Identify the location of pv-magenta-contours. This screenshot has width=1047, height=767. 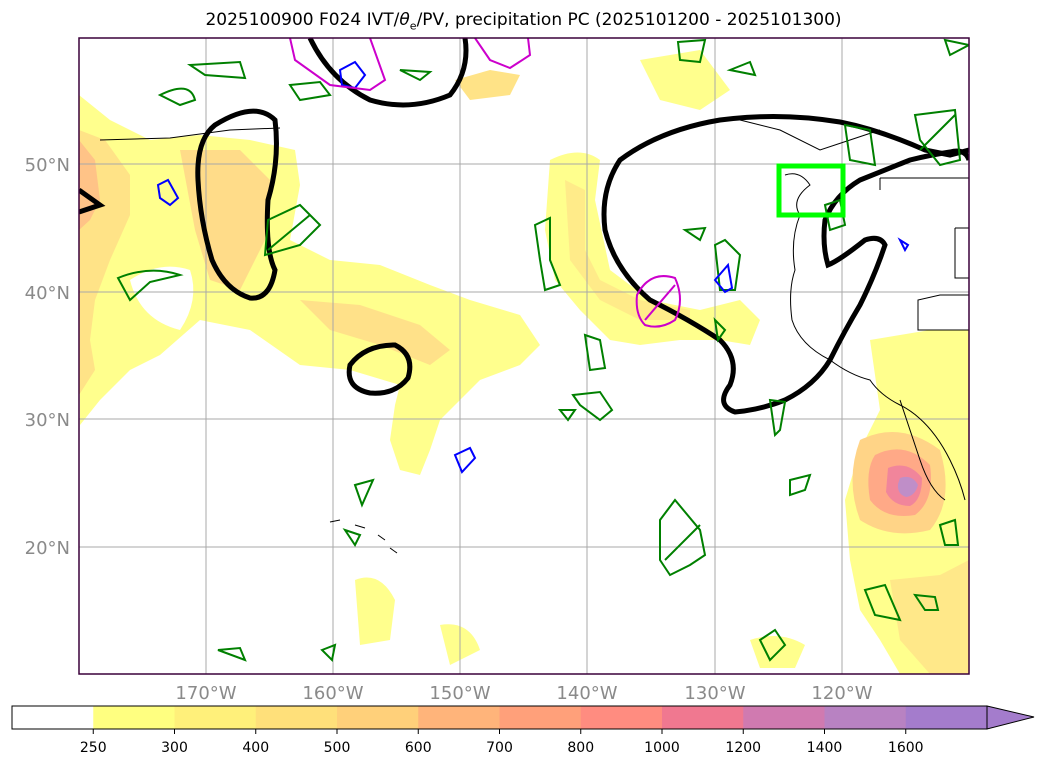
(485, 183).